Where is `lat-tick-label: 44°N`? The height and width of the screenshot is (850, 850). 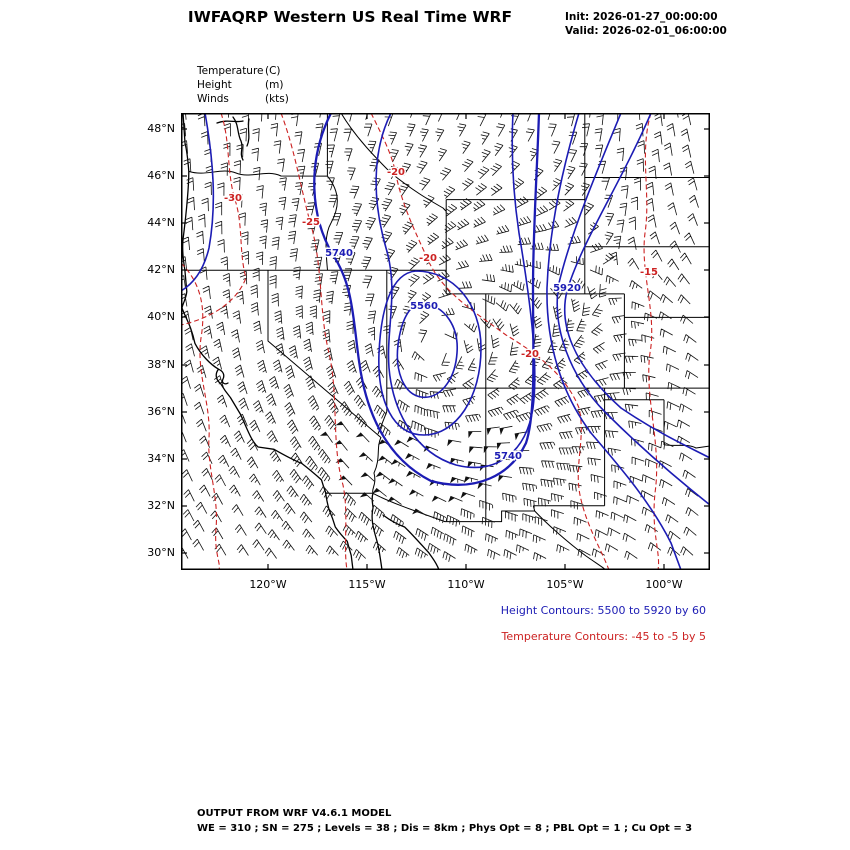 lat-tick-label: 44°N is located at coordinates (161, 222).